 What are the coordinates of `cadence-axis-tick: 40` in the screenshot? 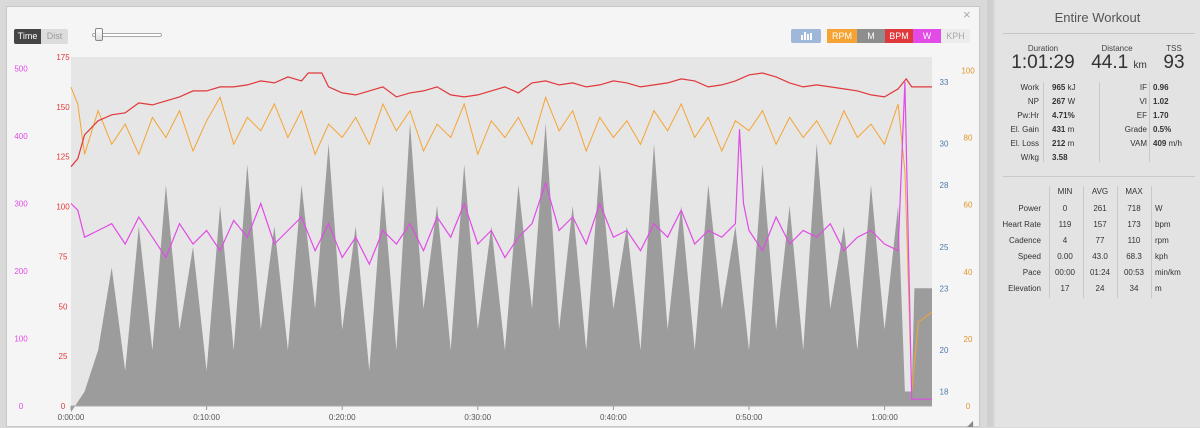 It's located at (968, 272).